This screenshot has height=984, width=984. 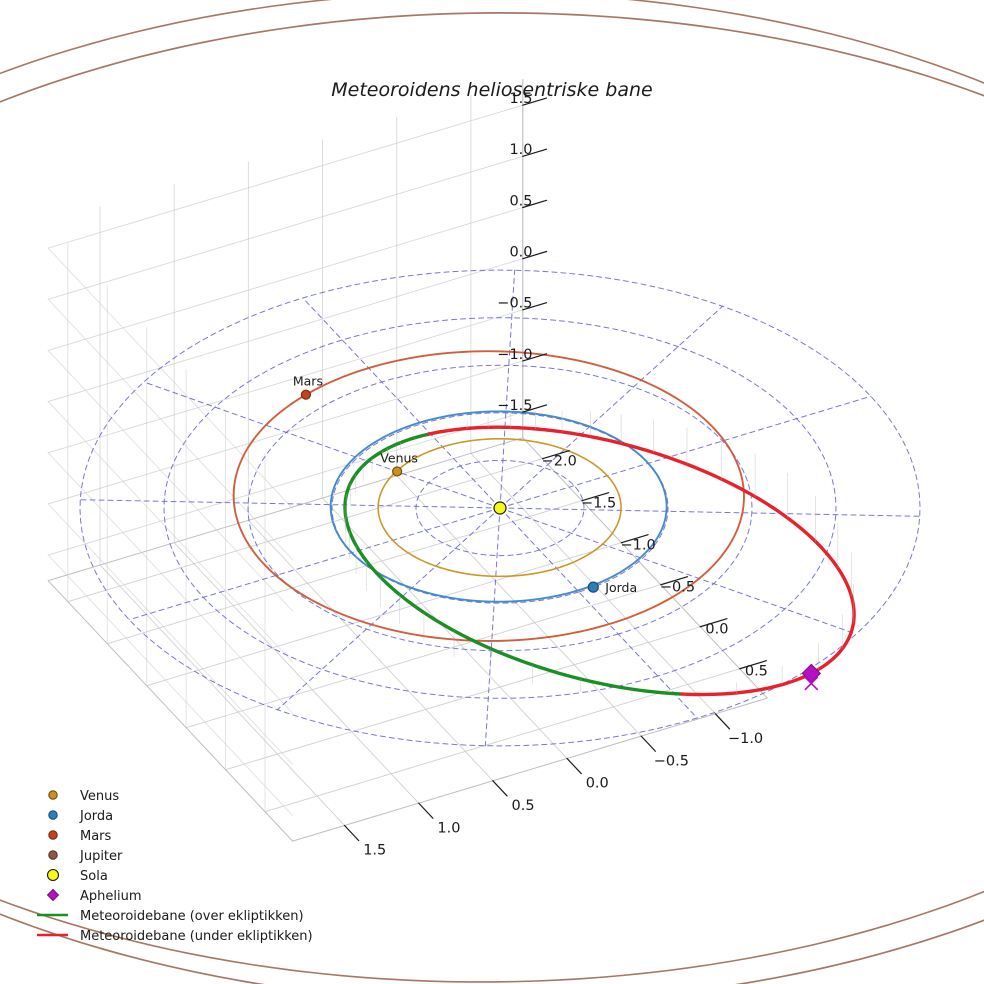 What do you see at coordinates (491, 90) in the screenshot?
I see `page-title: Meteoroidens heliosentriske bane` at bounding box center [491, 90].